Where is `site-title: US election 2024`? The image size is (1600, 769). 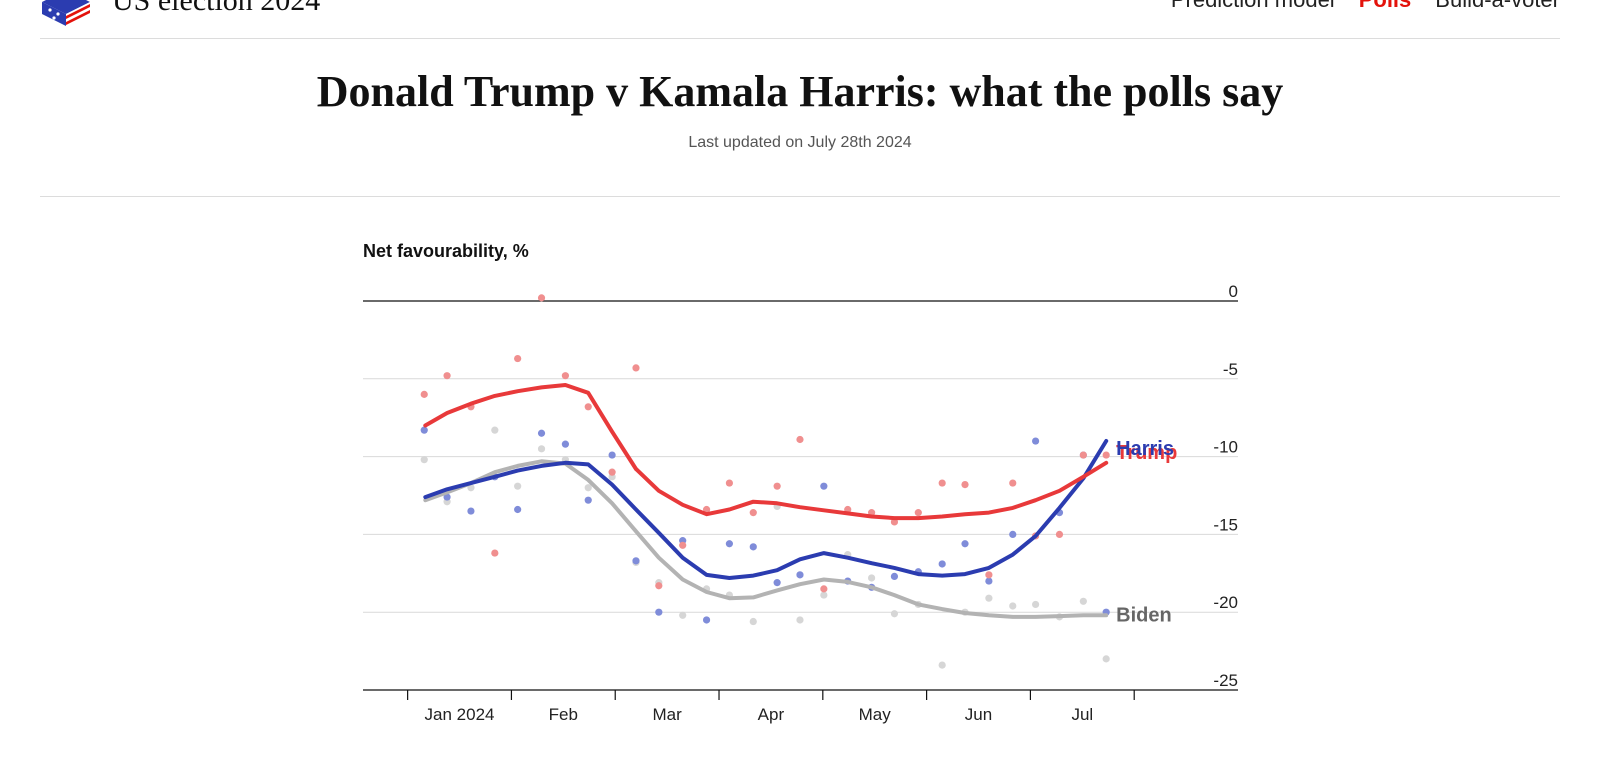 site-title: US election 2024 is located at coordinates (216, 8).